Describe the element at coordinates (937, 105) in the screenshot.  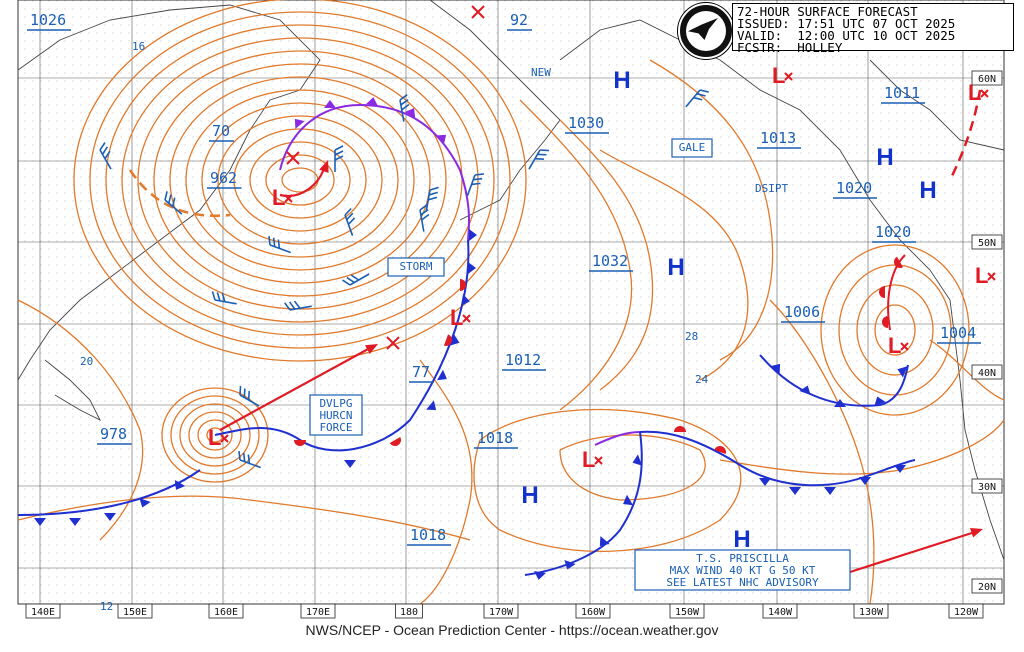
I see `coastline` at that location.